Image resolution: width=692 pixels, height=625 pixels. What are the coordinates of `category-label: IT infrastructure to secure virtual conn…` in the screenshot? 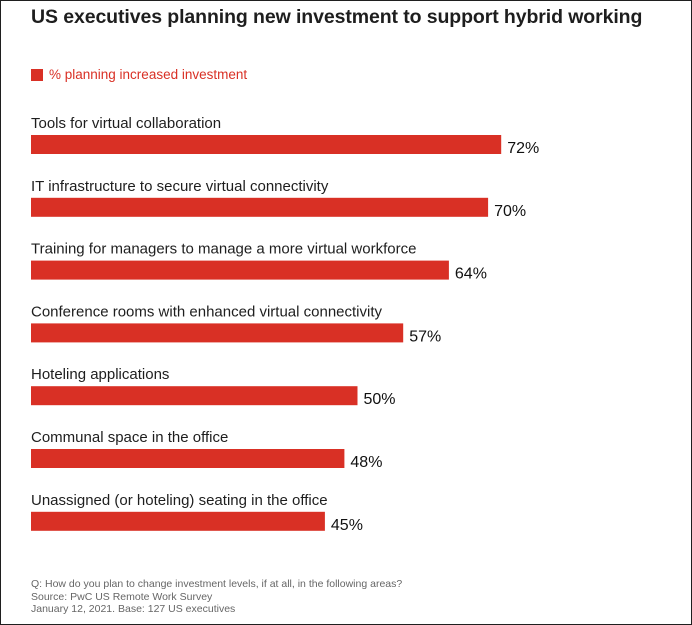 It's located at (180, 186).